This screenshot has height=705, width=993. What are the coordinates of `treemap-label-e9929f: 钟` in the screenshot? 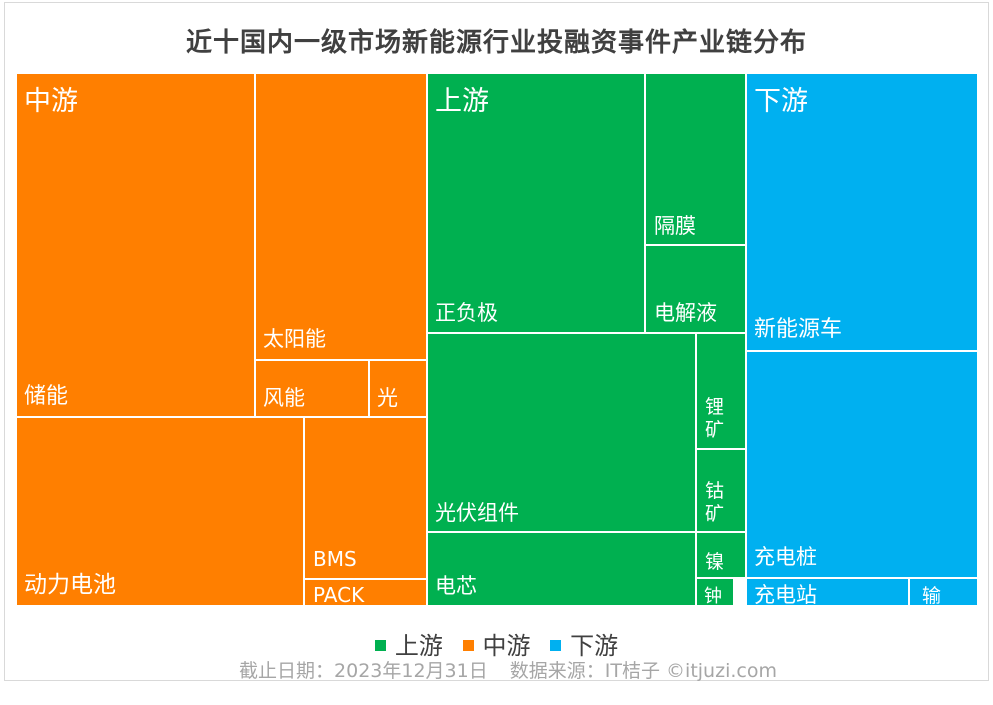 It's located at (713, 596).